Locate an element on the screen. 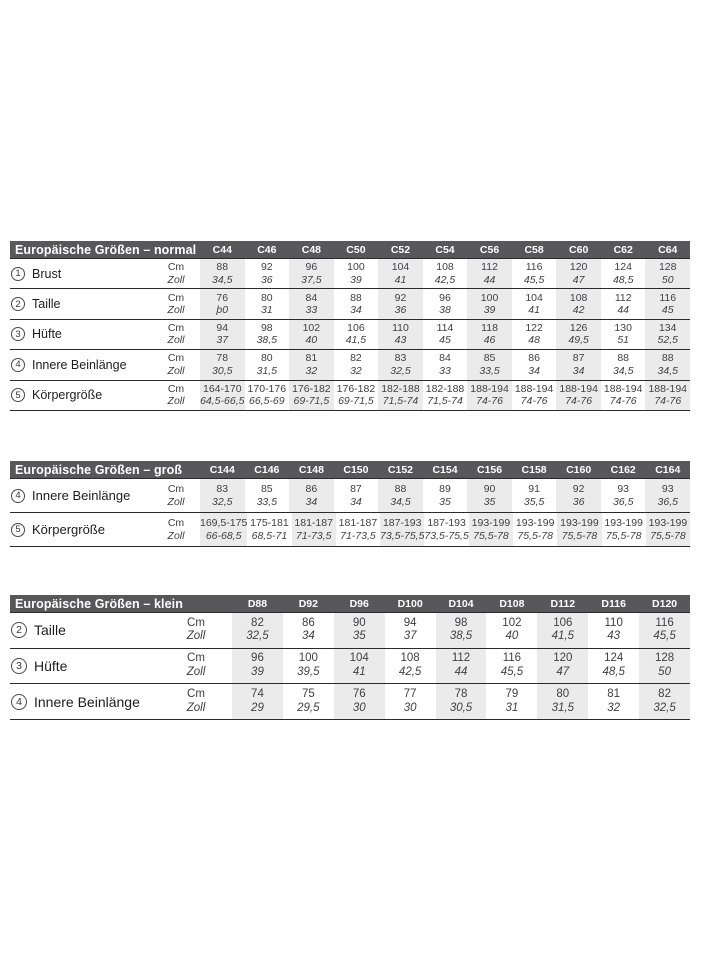 The image size is (720, 960). size-cell: 88 34,5 is located at coordinates (400, 495).